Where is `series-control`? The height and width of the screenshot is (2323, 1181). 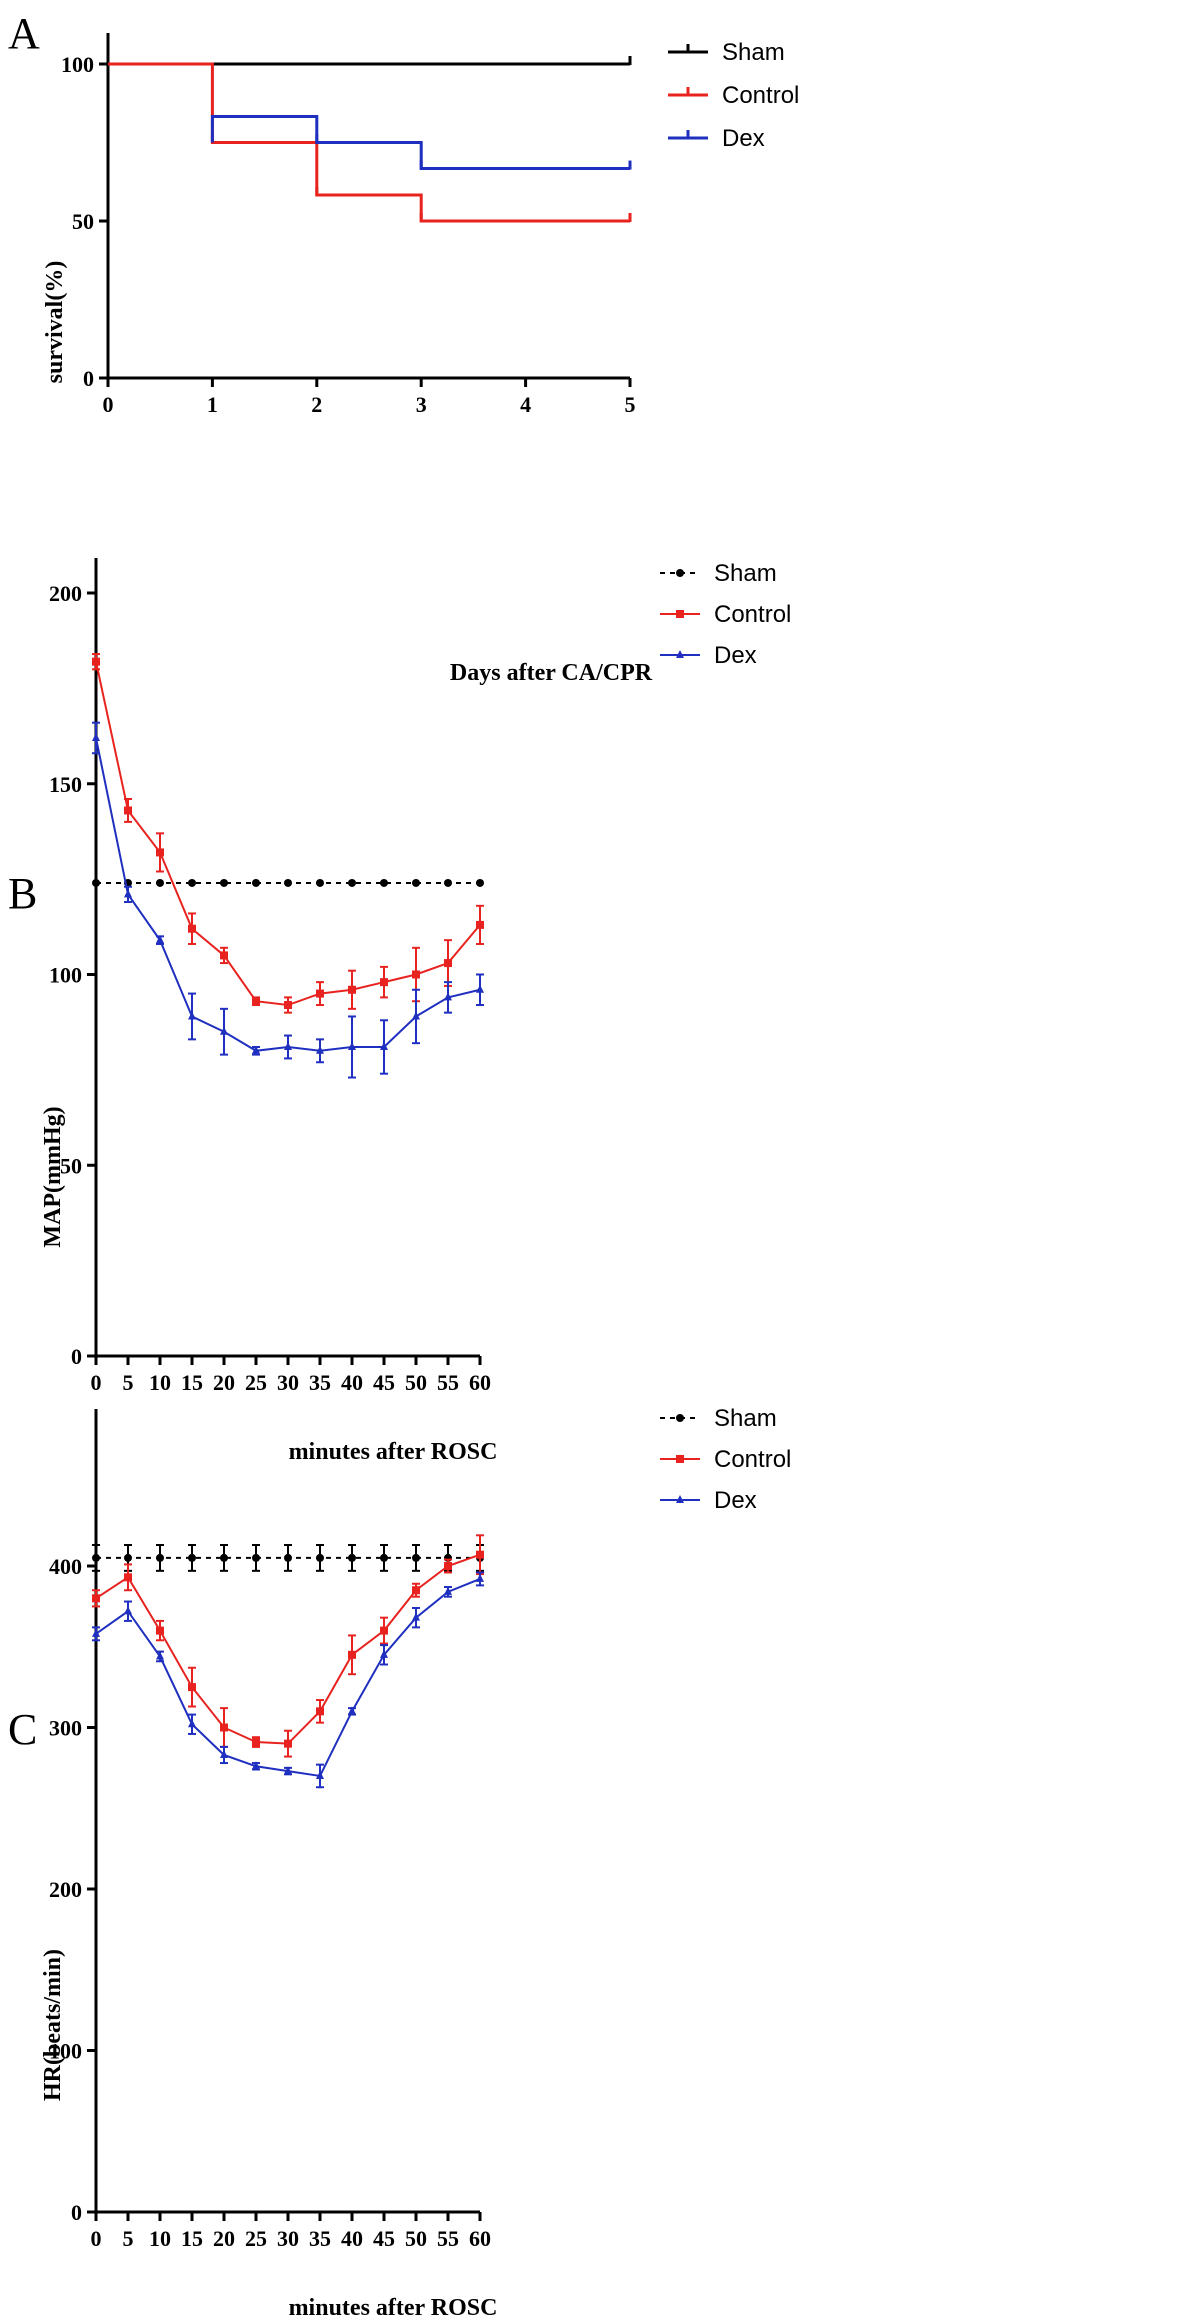
series-control is located at coordinates (288, 833).